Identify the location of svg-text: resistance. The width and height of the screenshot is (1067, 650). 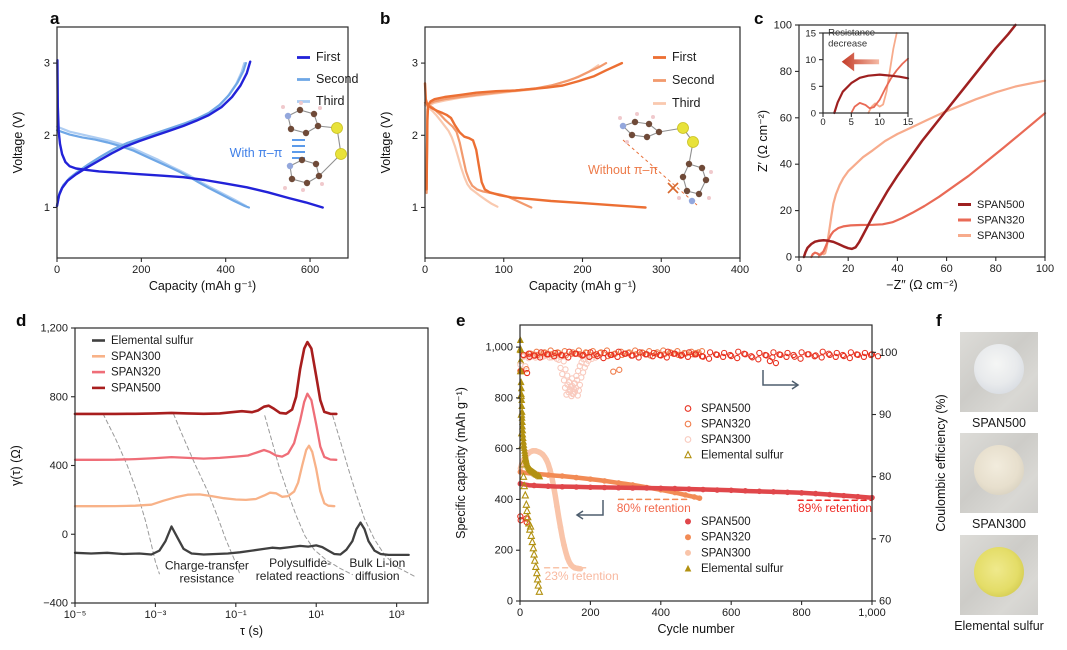
(207, 578).